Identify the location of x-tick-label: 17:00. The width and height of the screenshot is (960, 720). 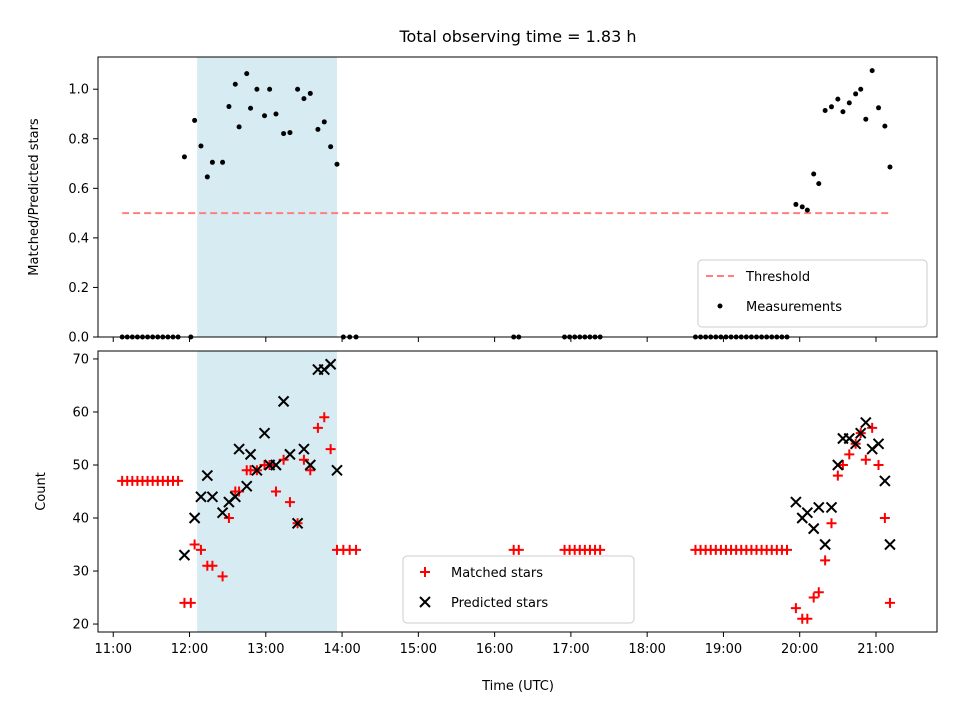
(570, 649).